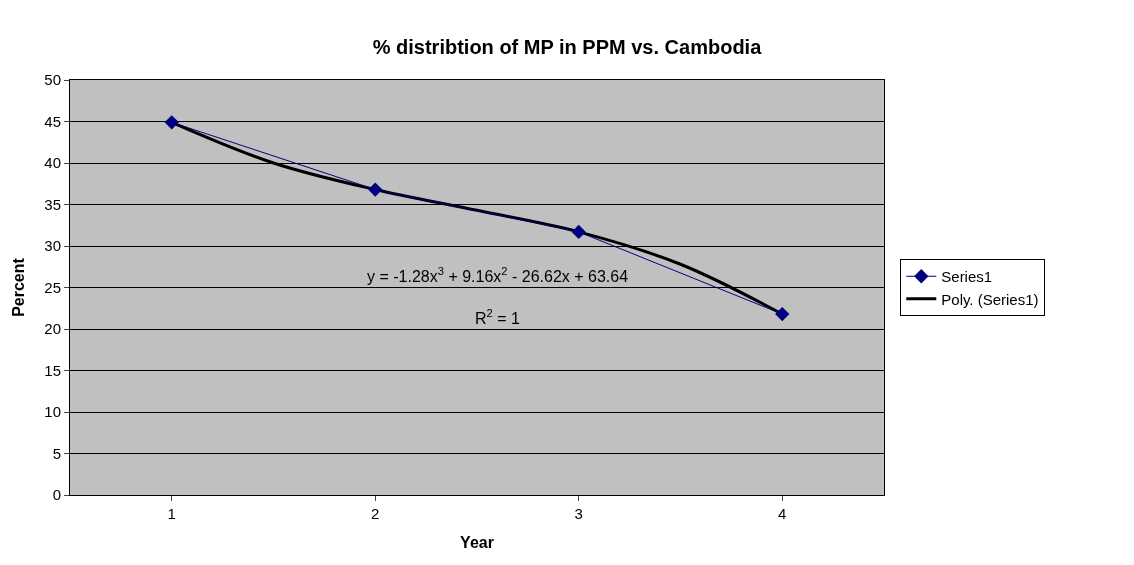 This screenshot has height=565, width=1134. Describe the element at coordinates (52, 370) in the screenshot. I see `y-tick-label: 15` at that location.